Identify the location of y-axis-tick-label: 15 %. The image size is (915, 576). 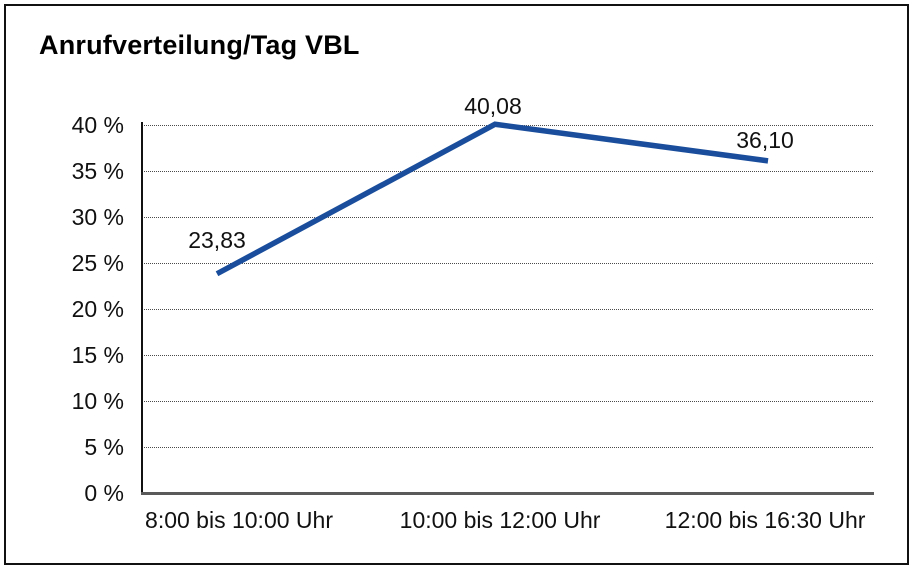
(97, 355).